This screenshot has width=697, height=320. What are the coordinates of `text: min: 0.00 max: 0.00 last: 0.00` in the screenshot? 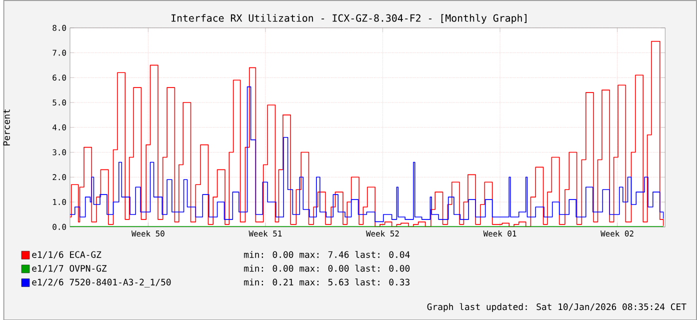 It's located at (327, 268).